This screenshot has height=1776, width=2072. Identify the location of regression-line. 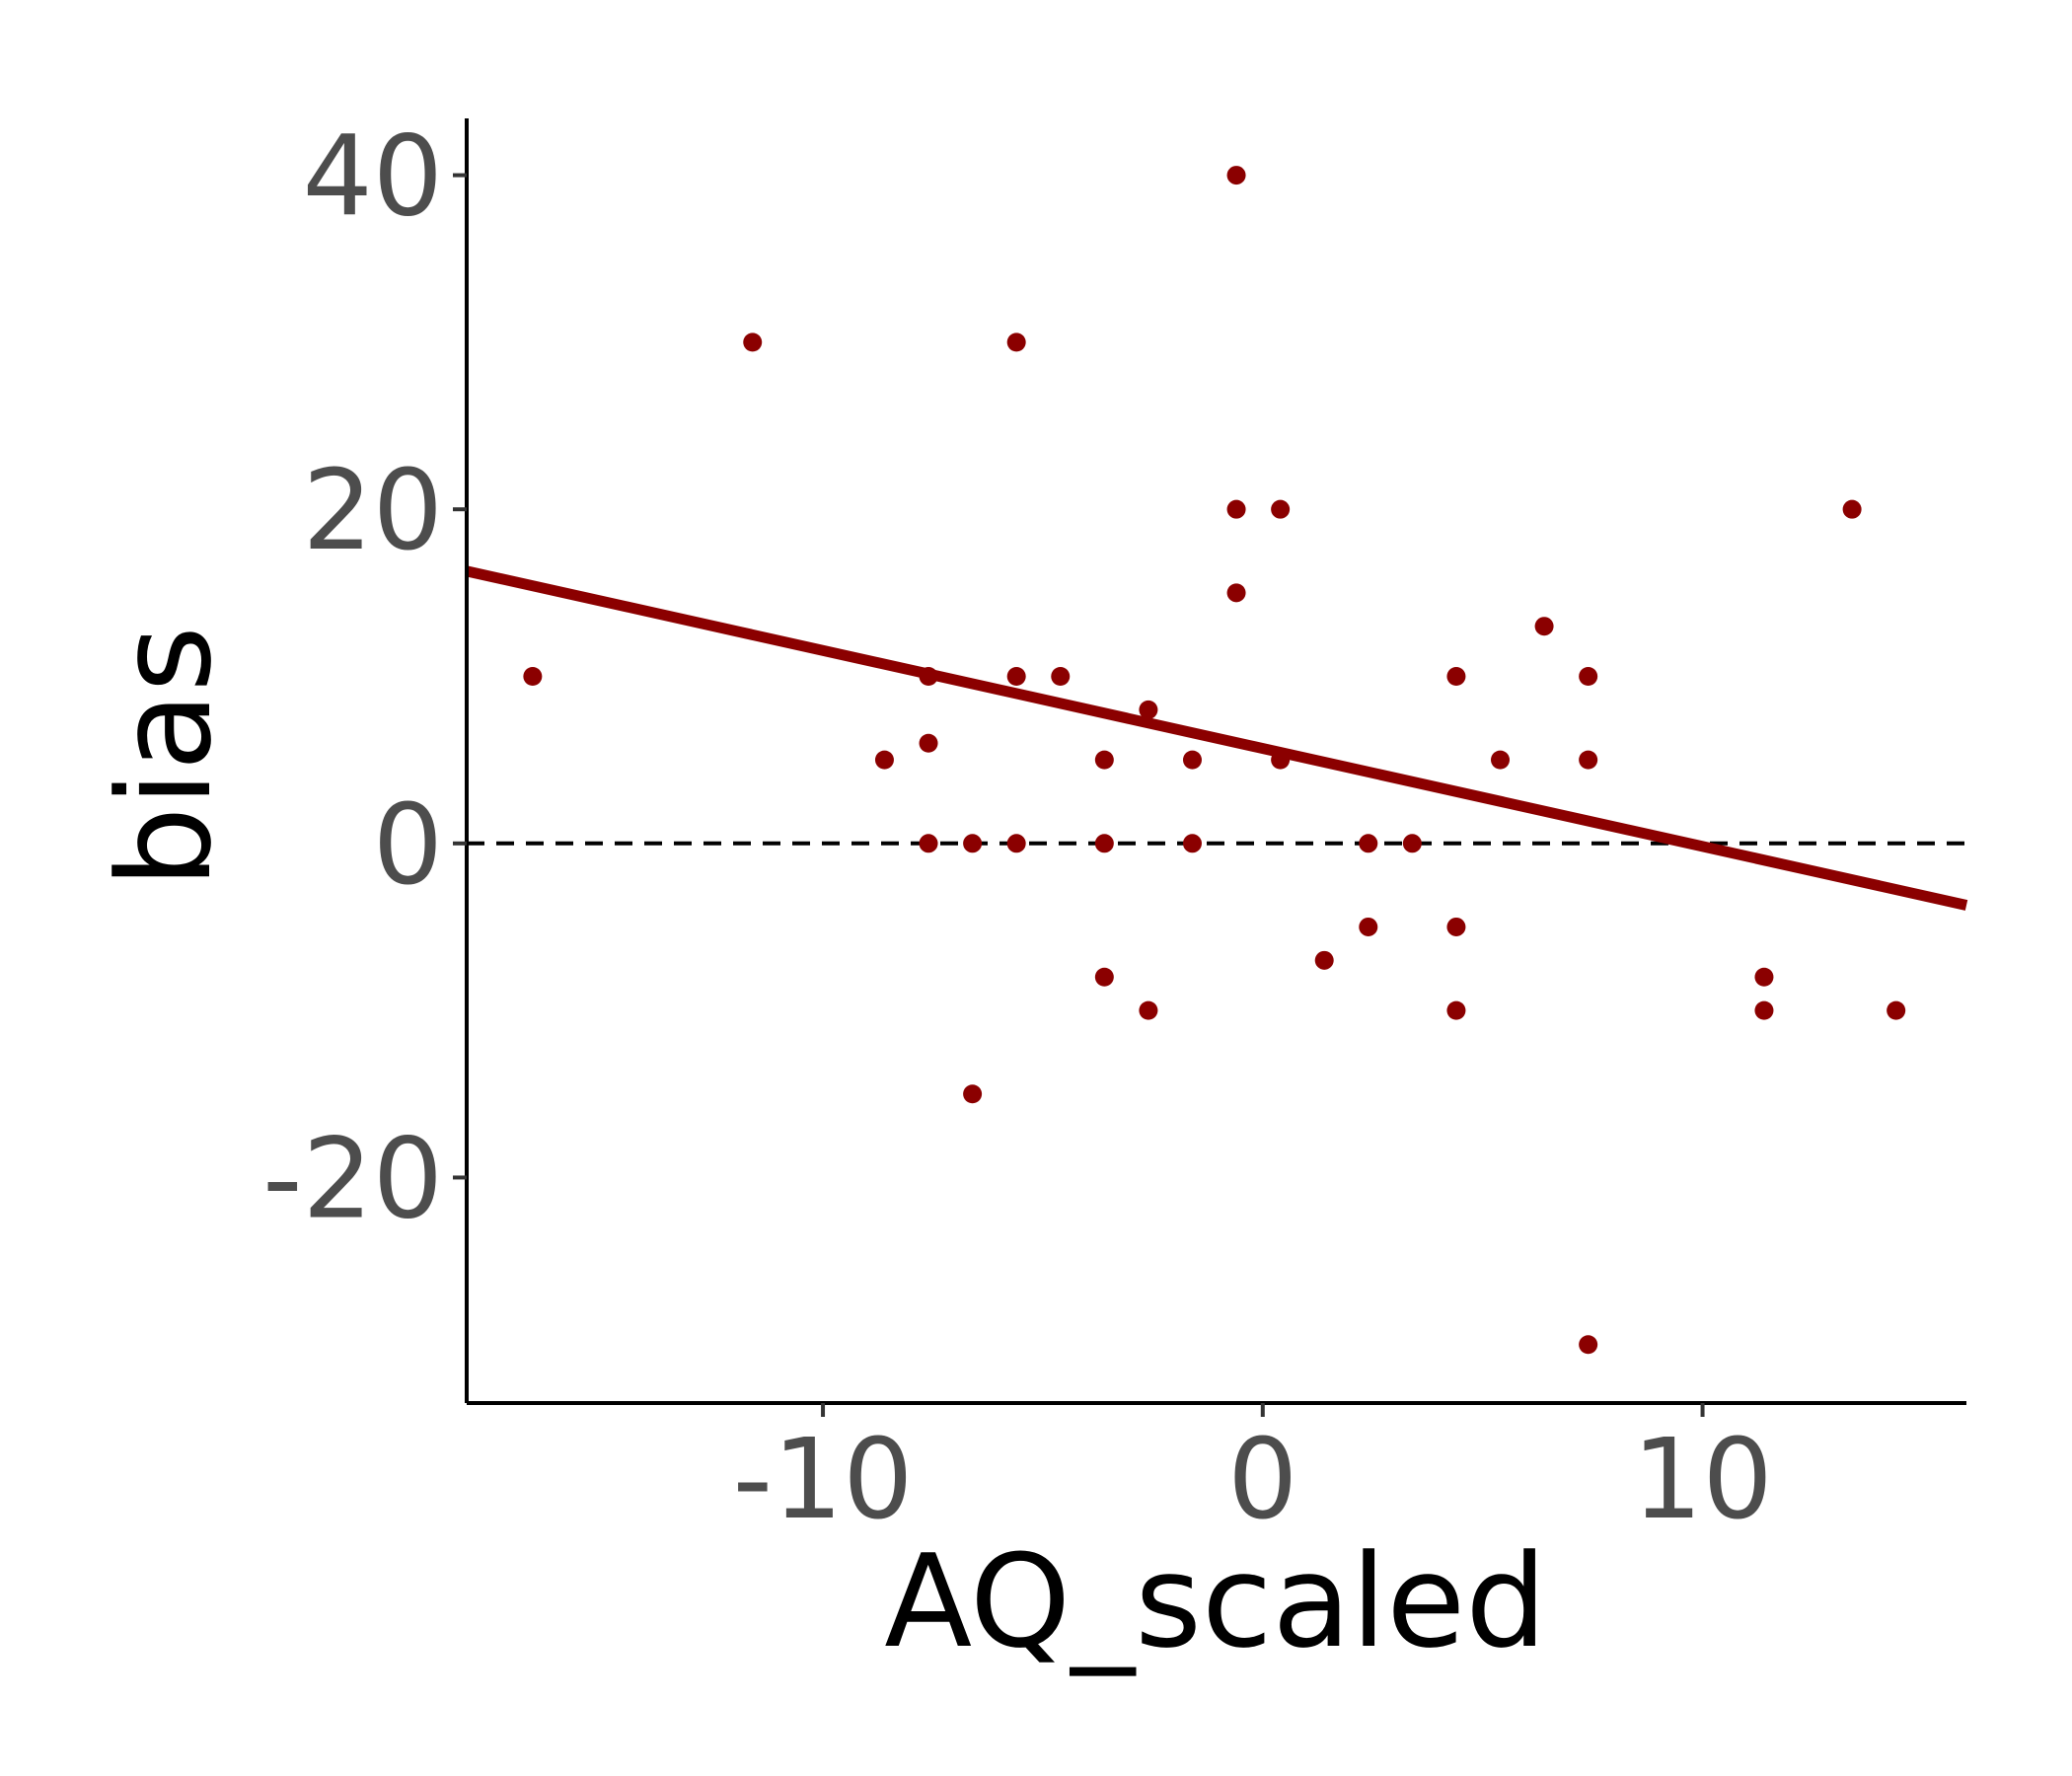
(1217, 738).